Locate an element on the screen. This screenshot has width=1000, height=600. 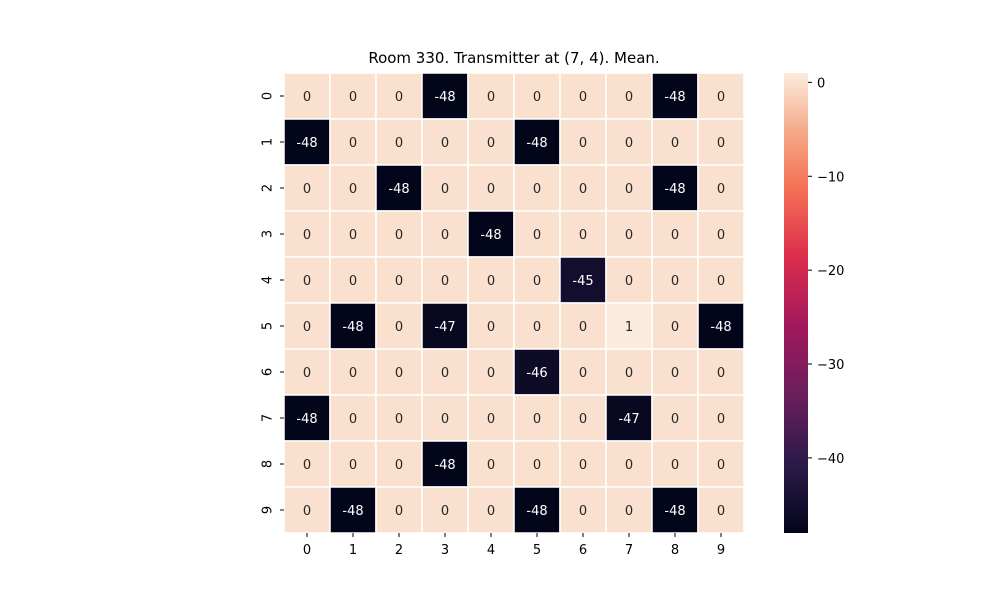
y-tick-label: 9 is located at coordinates (268, 510).